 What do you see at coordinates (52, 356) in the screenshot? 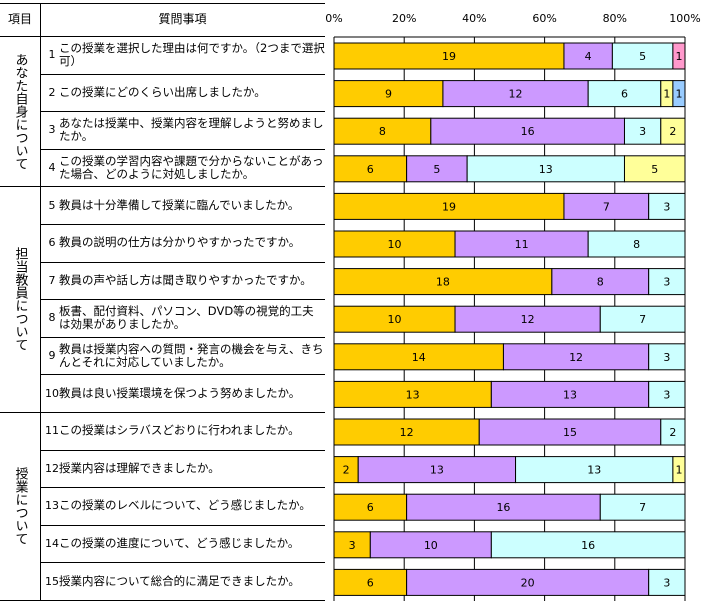
I see `question-number: 9` at bounding box center [52, 356].